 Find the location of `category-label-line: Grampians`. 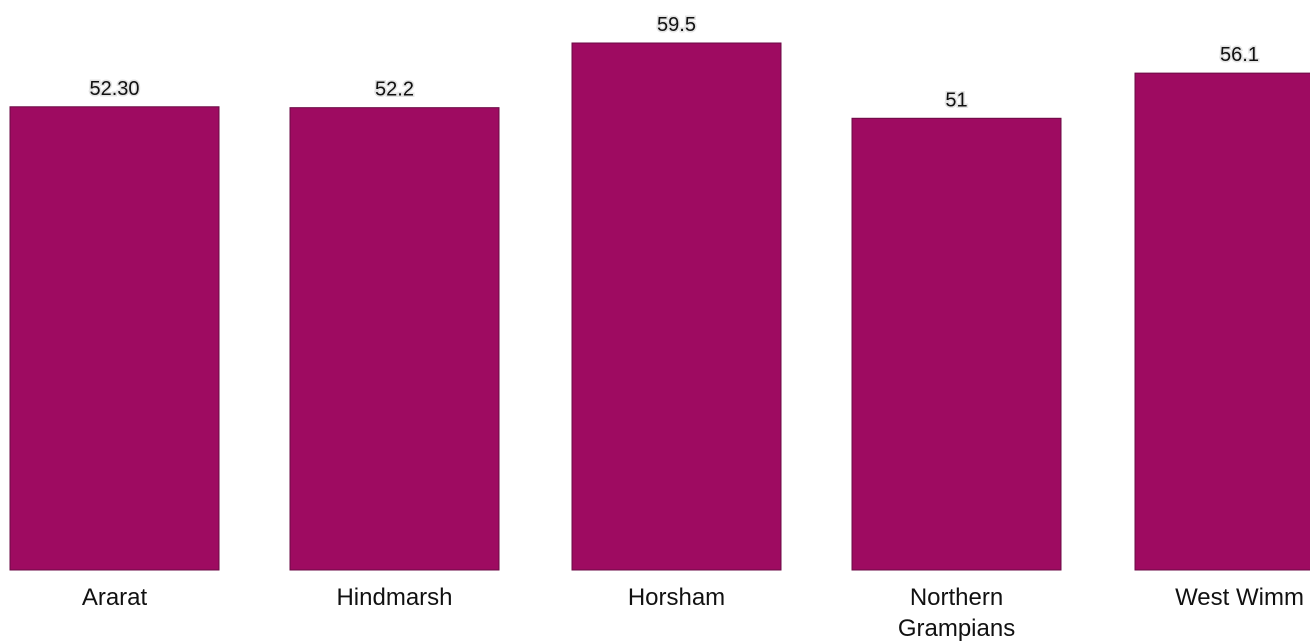

category-label-line: Grampians is located at coordinates (956, 628).